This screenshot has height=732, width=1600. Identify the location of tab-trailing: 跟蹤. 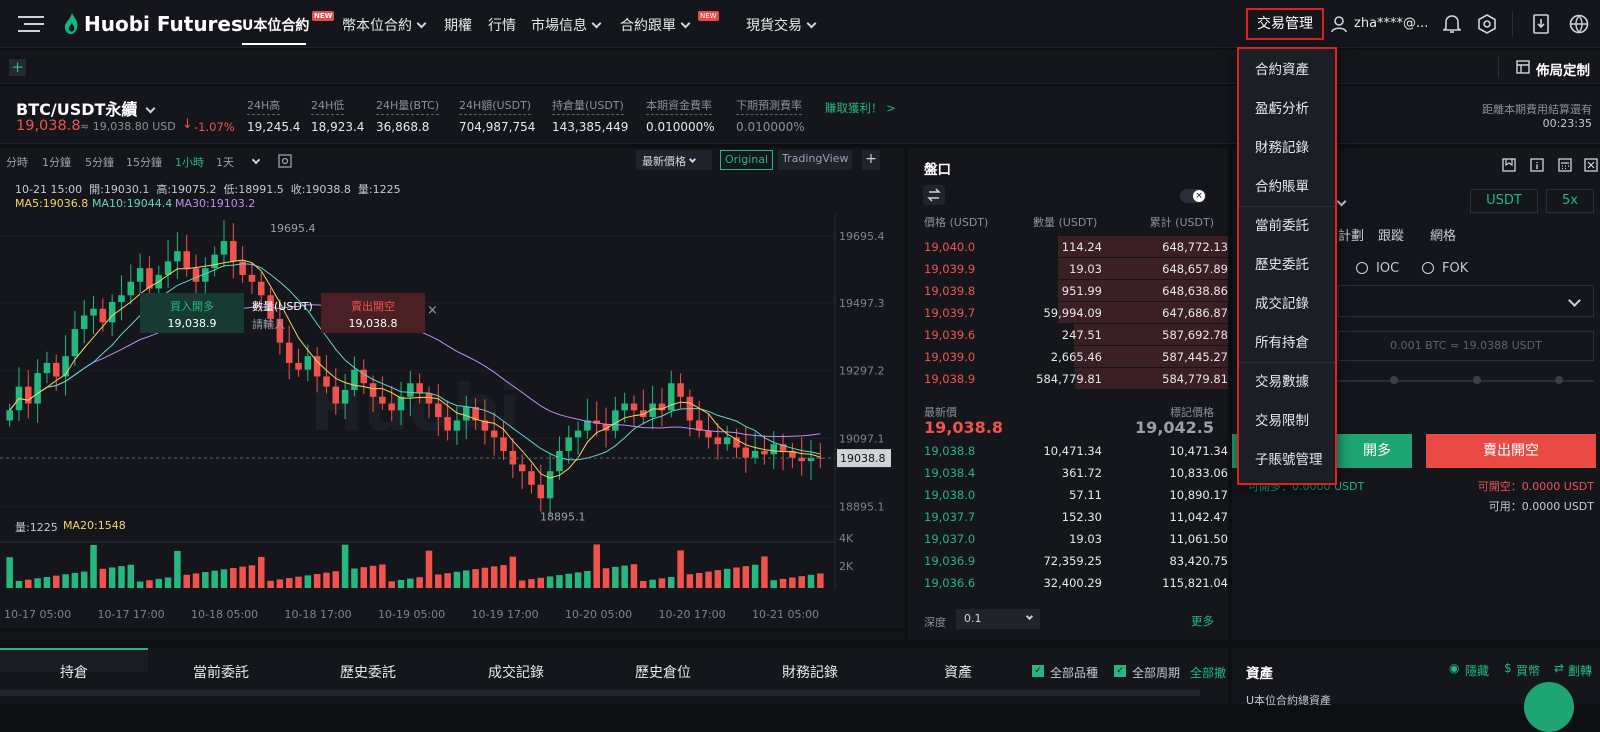
(1391, 236).